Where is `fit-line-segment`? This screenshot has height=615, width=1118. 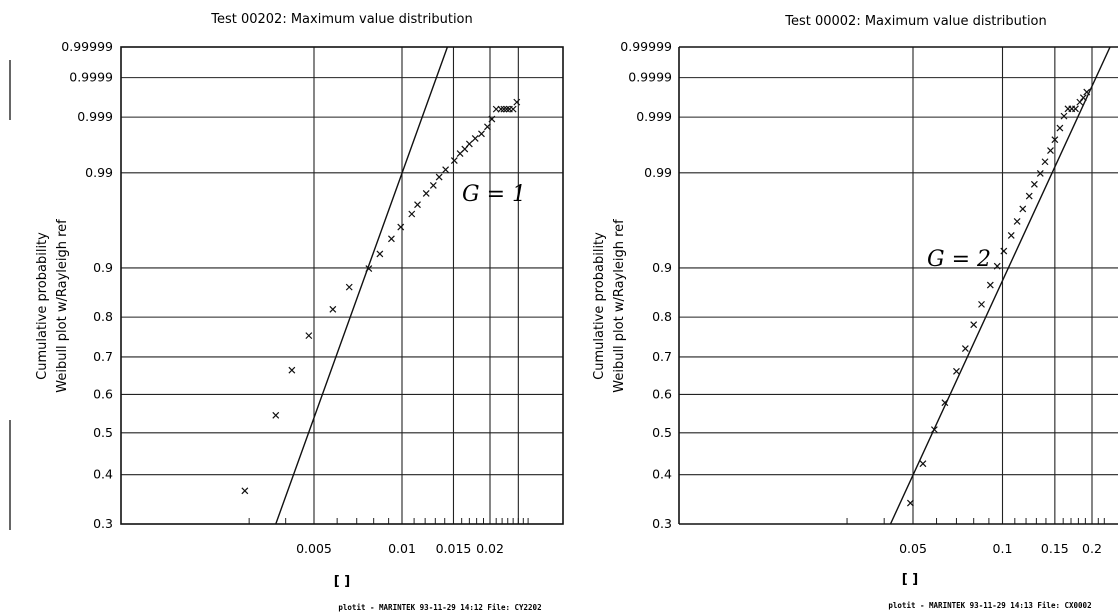
fit-line-segment is located at coordinates (362, 285).